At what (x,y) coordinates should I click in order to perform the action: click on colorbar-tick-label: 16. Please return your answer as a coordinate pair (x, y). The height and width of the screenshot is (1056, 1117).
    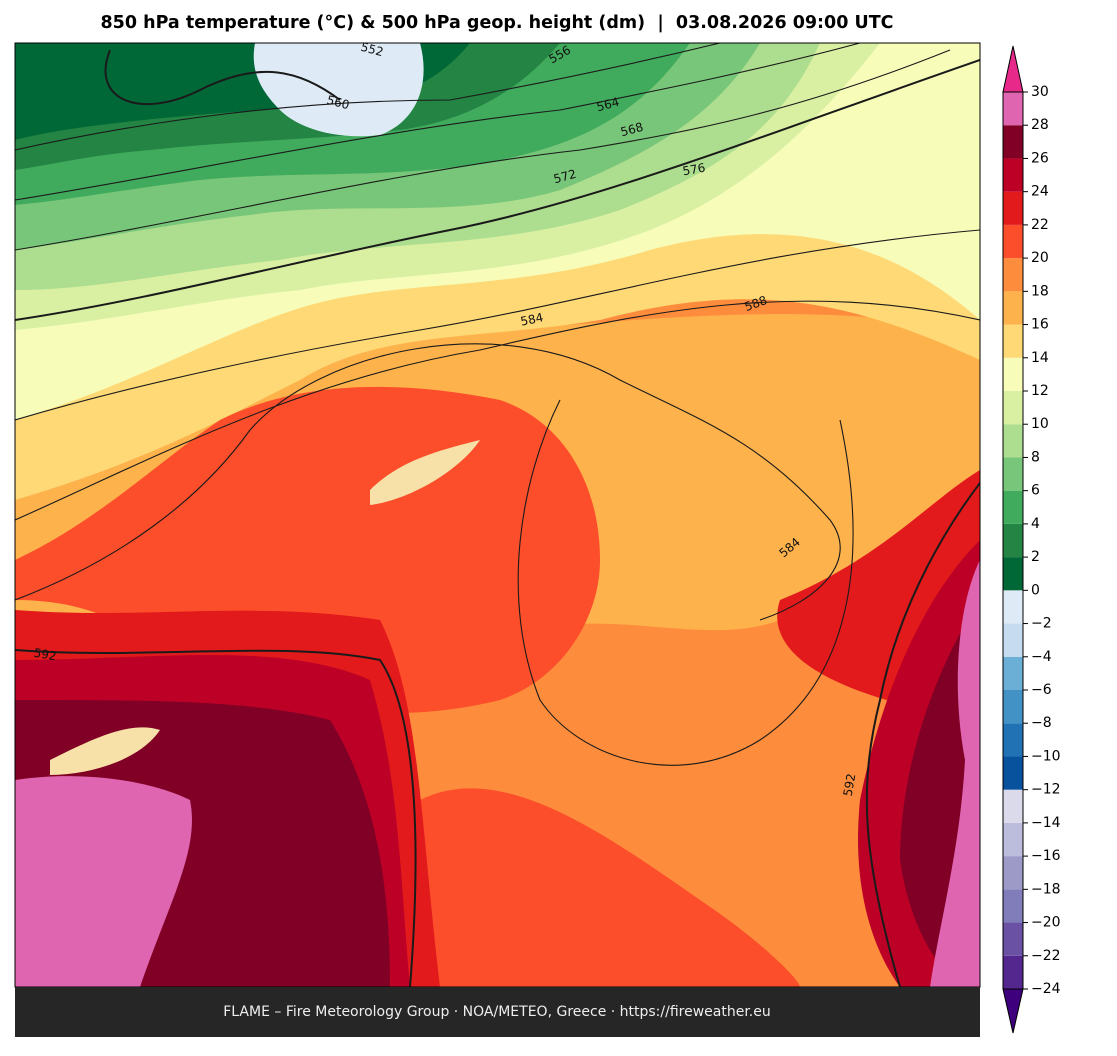
    Looking at the image, I should click on (1040, 325).